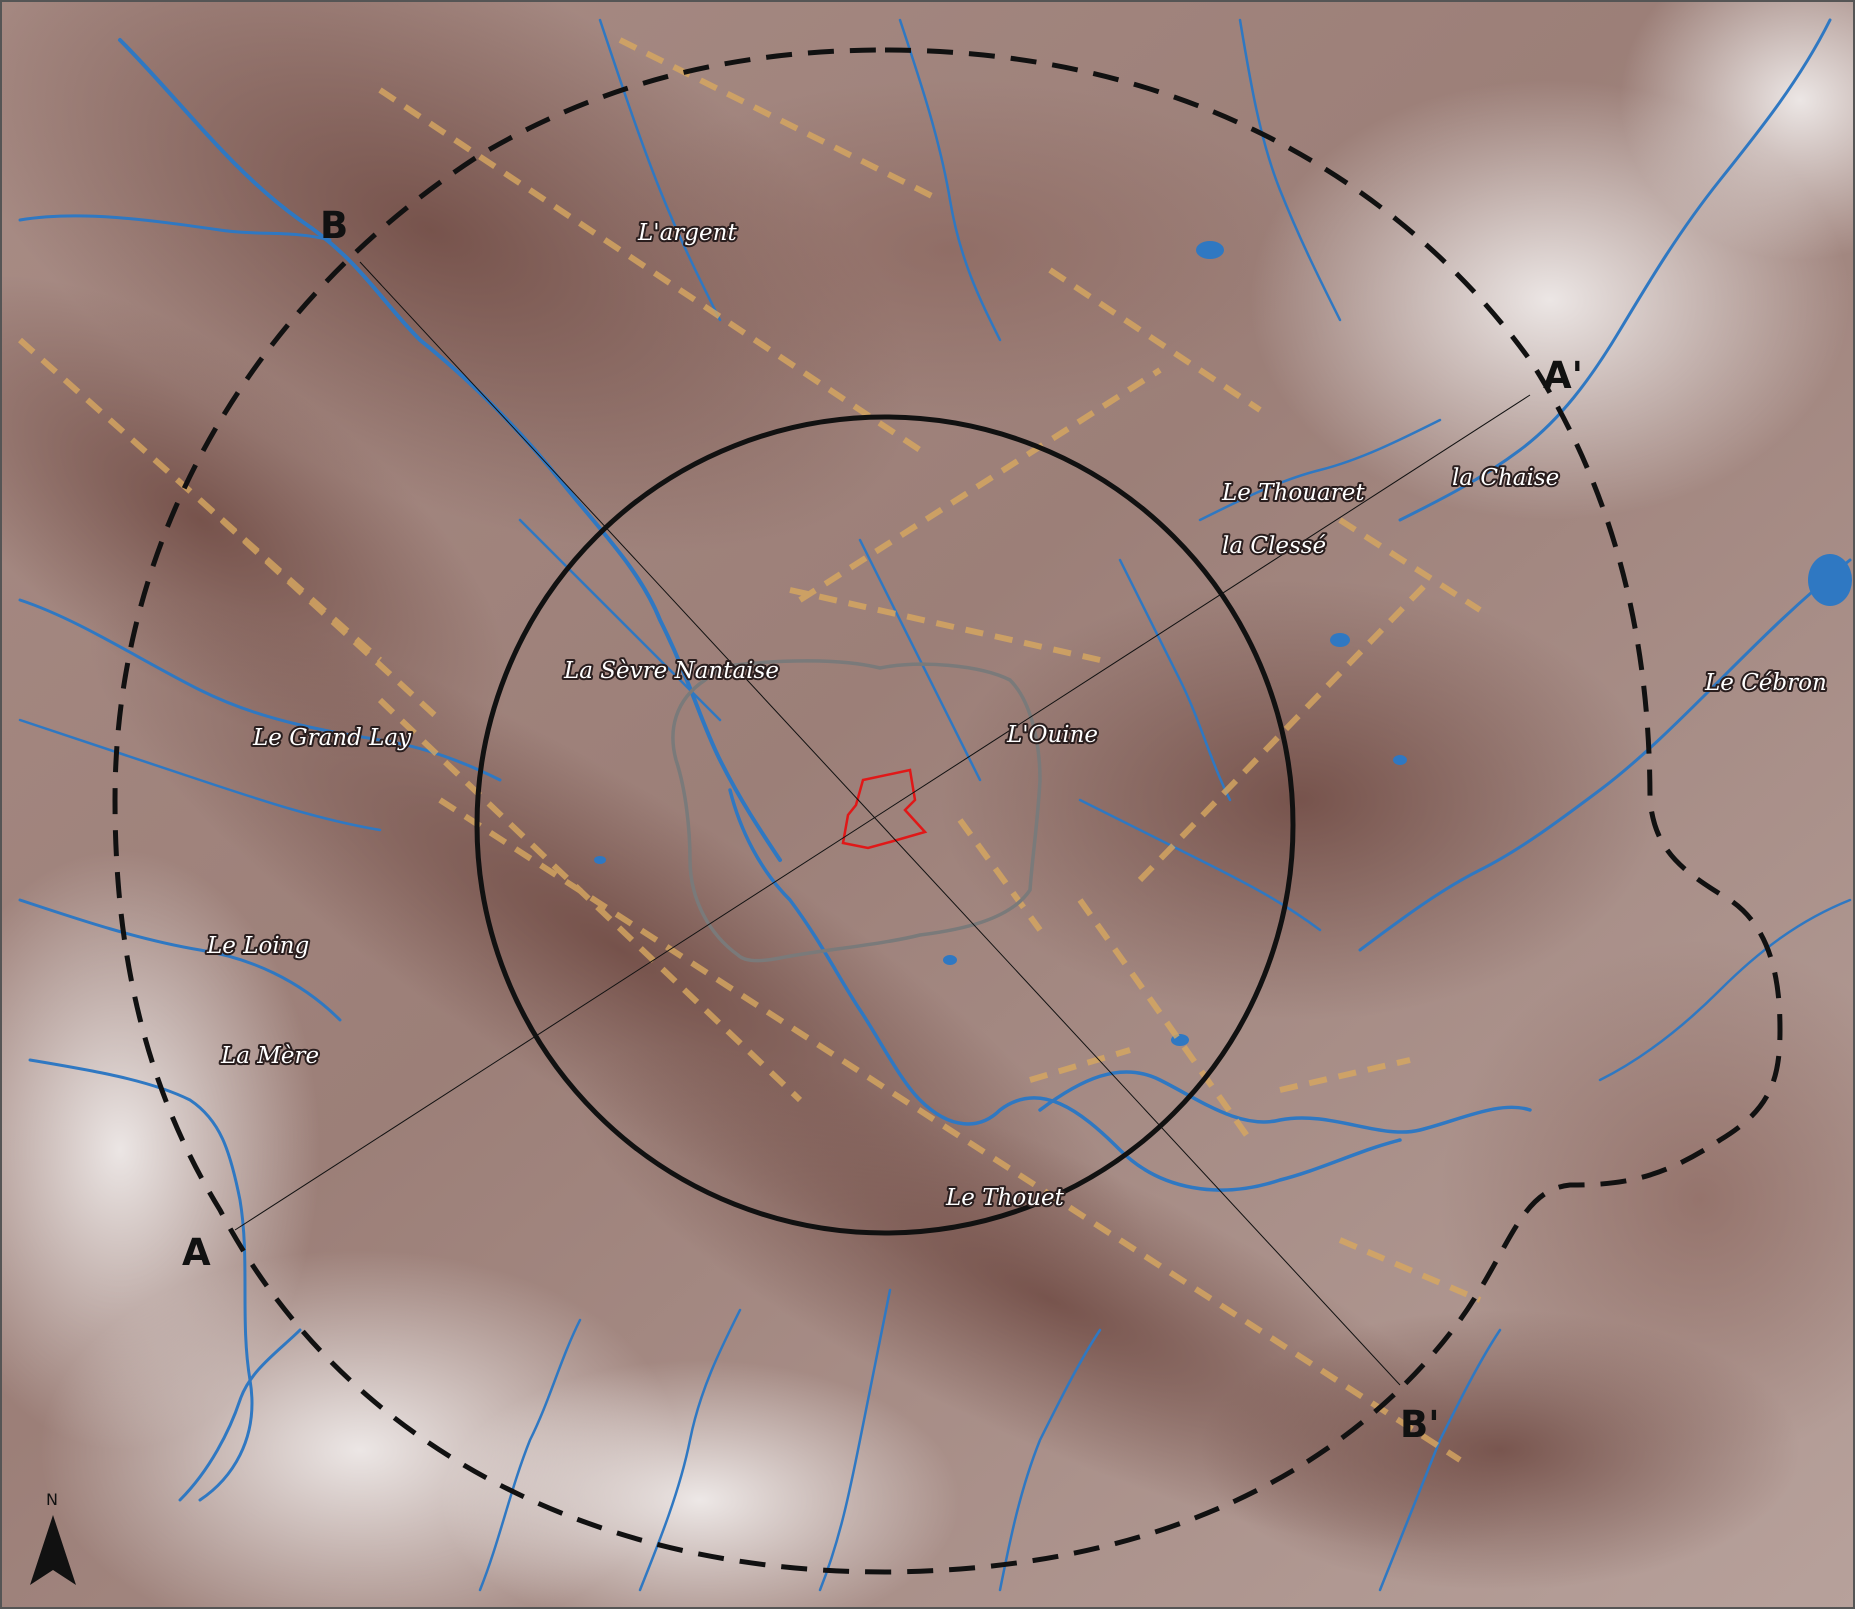 Image resolution: width=1855 pixels, height=1609 pixels. Describe the element at coordinates (334, 225) in the screenshot. I see `profile-label-b-start: B` at that location.